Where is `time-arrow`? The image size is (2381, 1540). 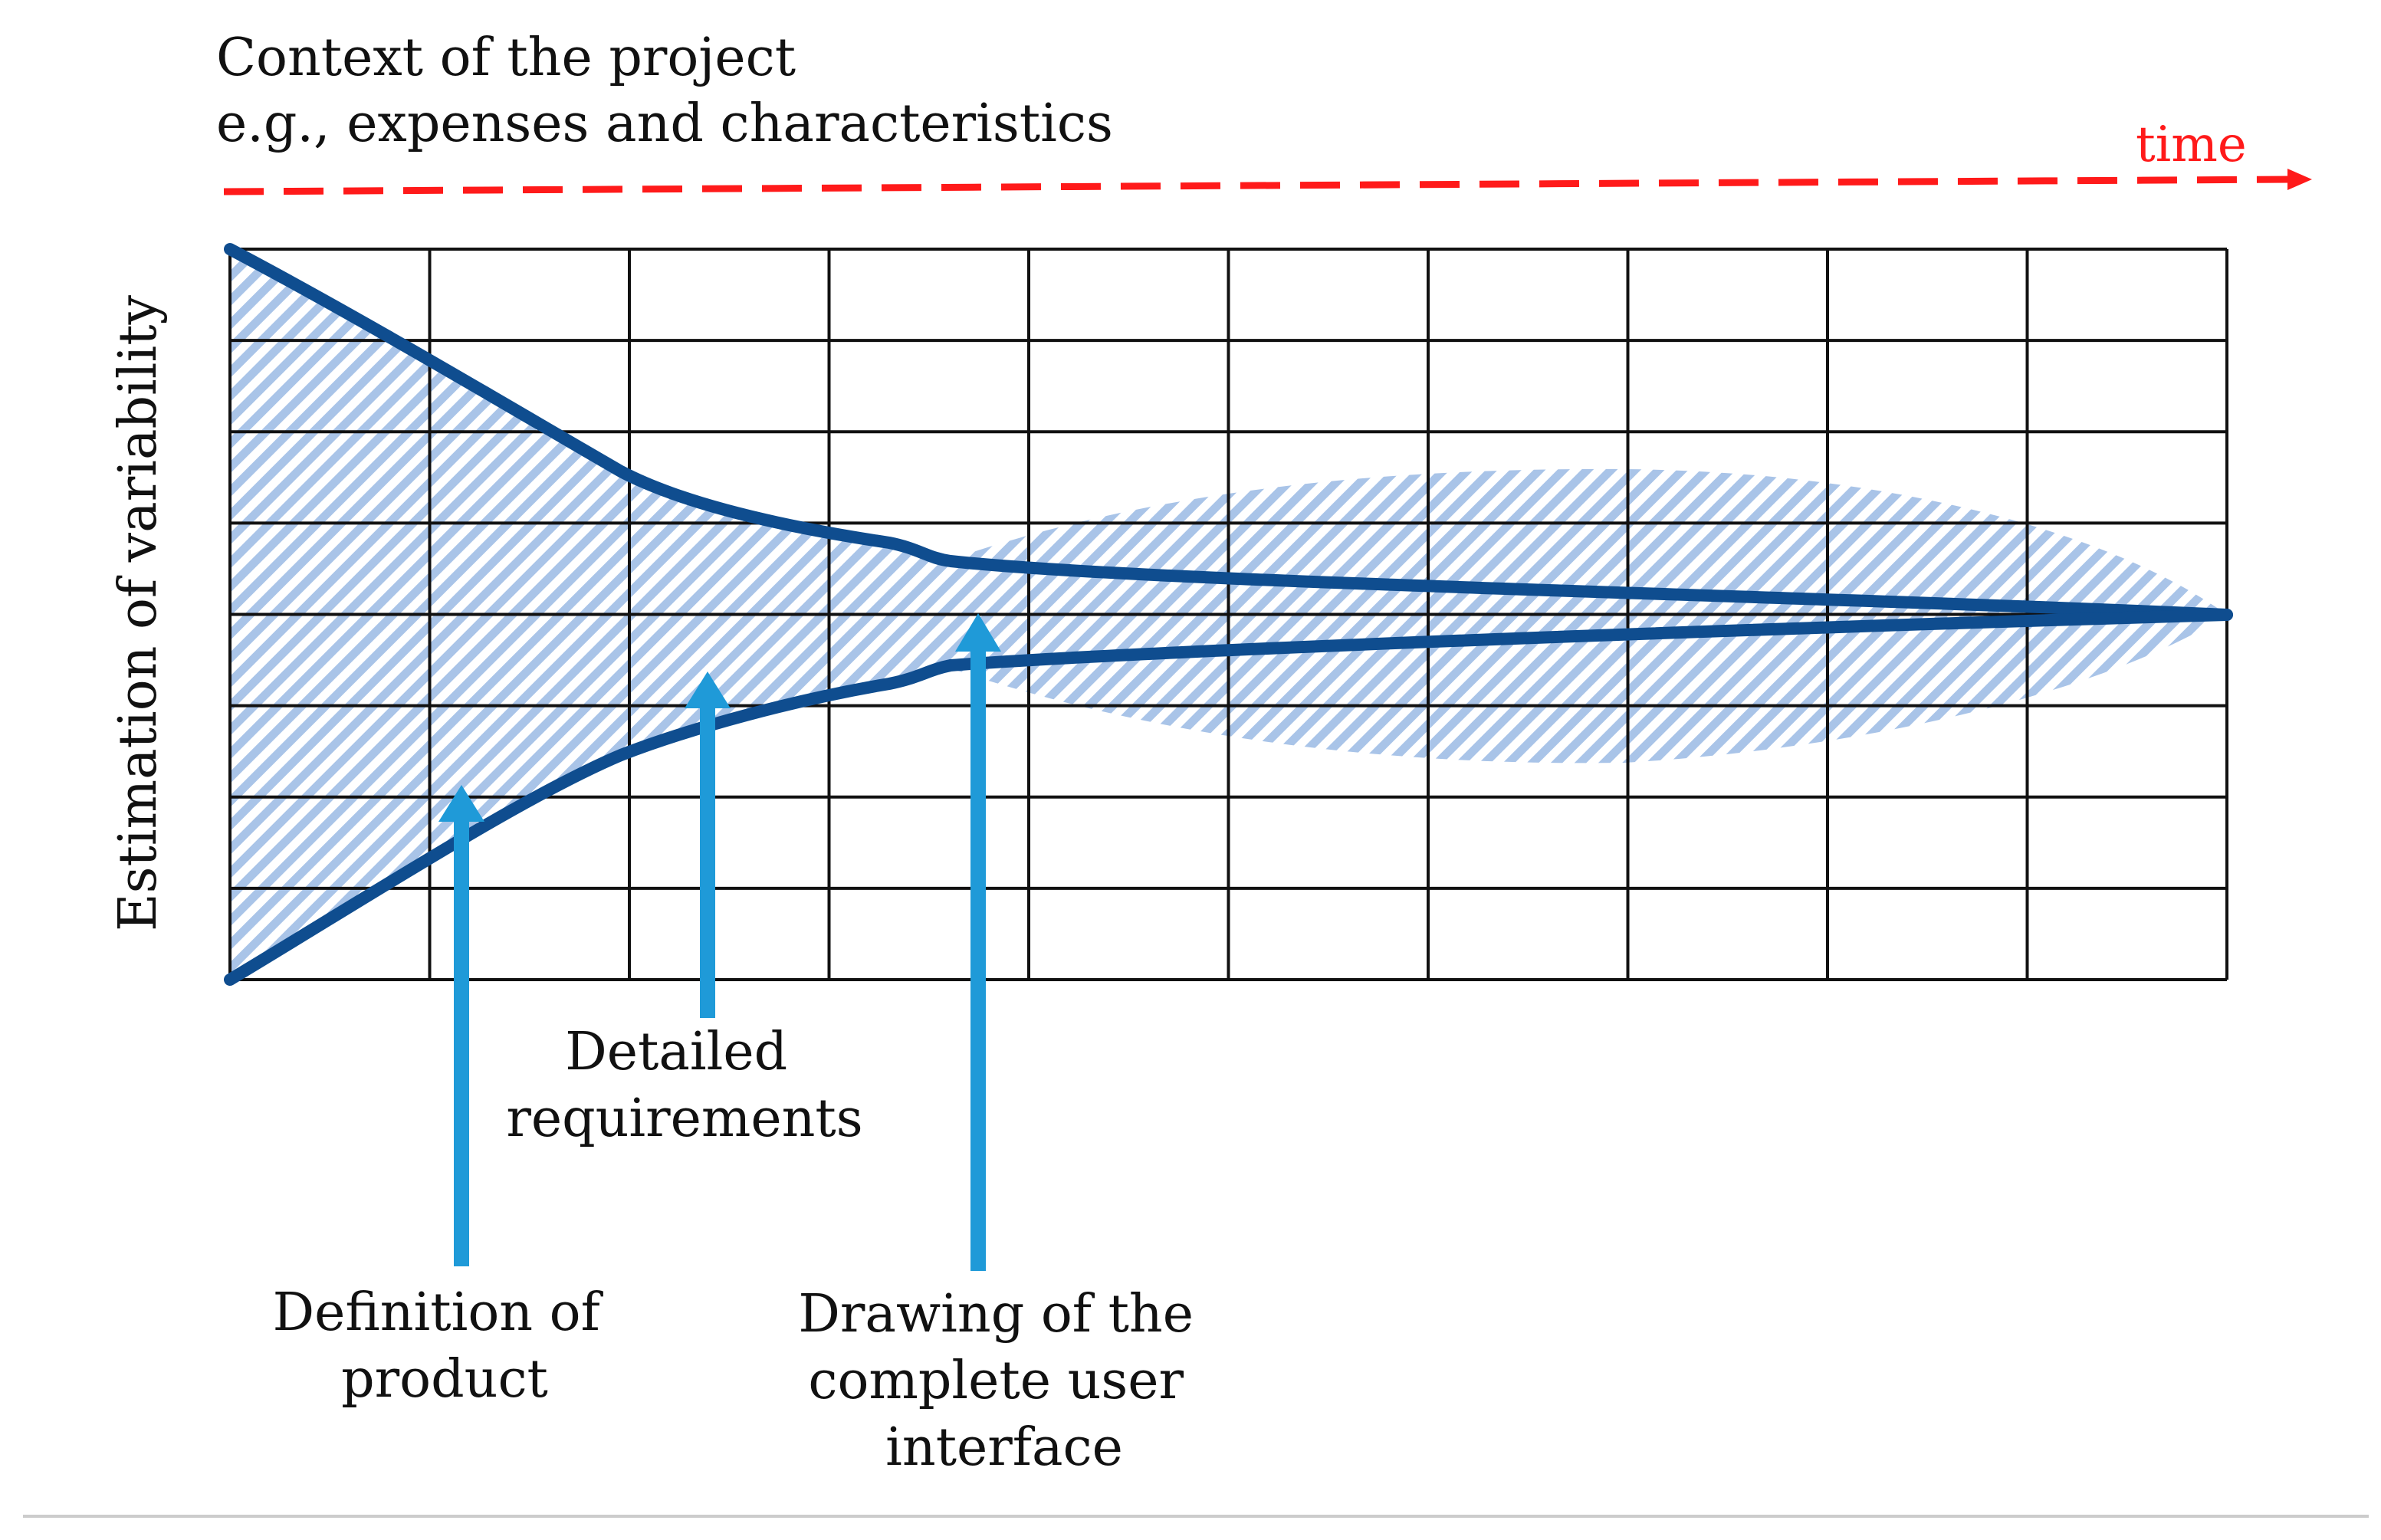 time-arrow is located at coordinates (1267, 182).